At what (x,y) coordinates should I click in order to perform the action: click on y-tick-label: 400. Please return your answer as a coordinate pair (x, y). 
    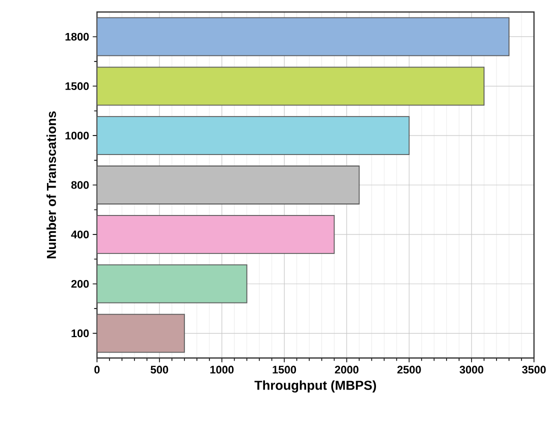
    Looking at the image, I should click on (80, 234).